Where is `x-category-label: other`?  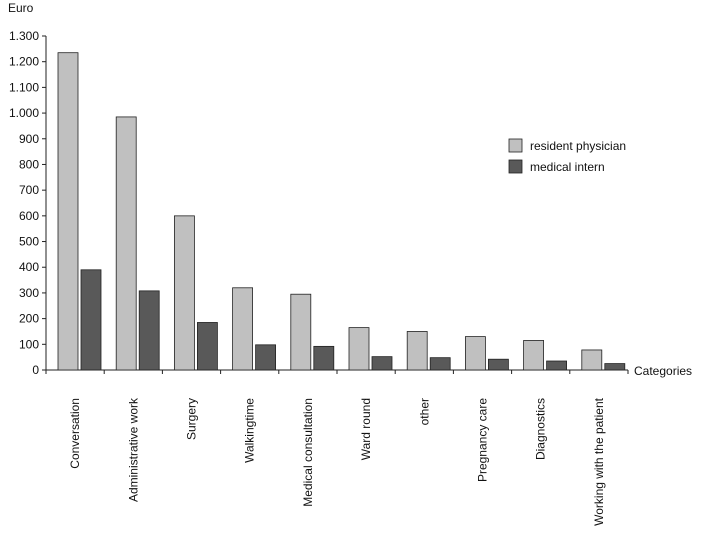
x-category-label: other is located at coordinates (424, 411).